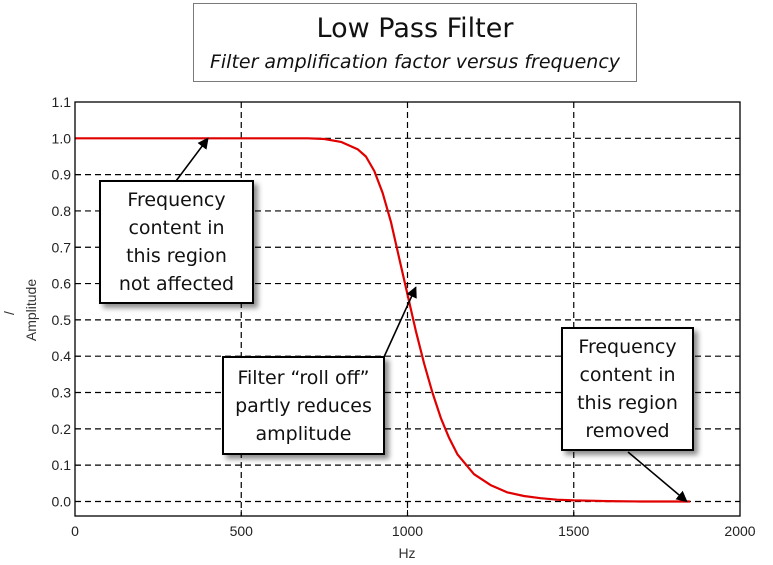 This screenshot has height=565, width=773. I want to click on x-tick-label: 1000, so click(407, 531).